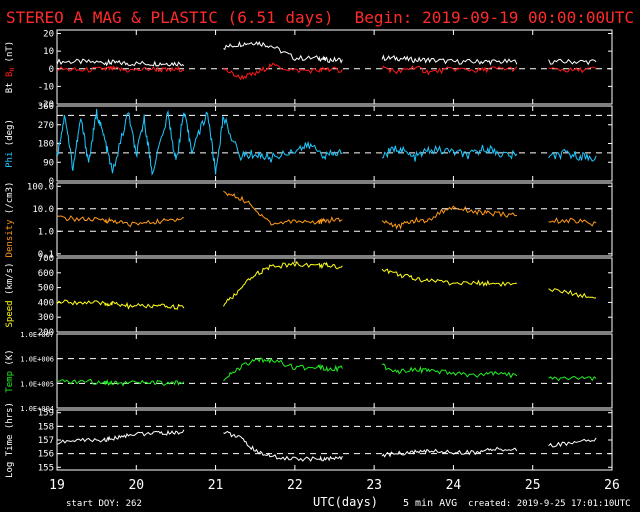 The image size is (640, 512). Describe the element at coordinates (10, 281) in the screenshot. I see `y-axis-label-part: (km/s)` at that location.